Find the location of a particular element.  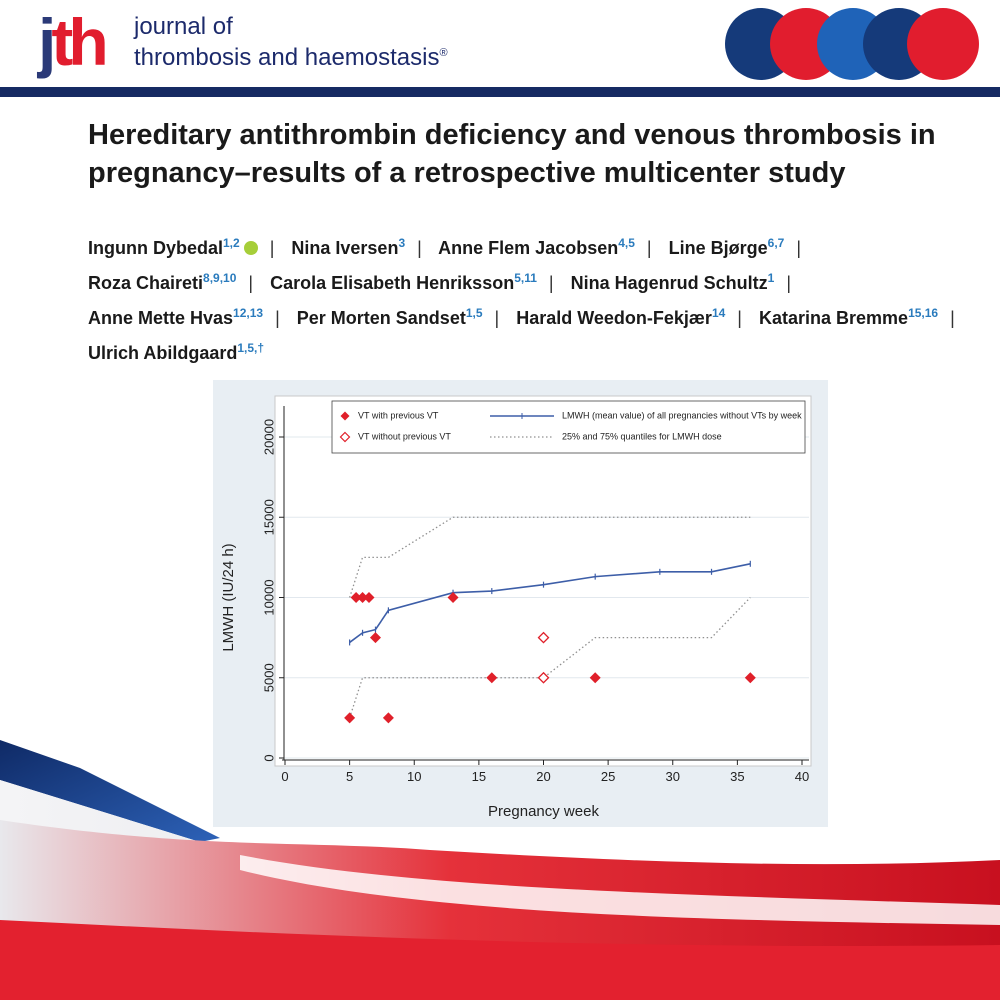

author-name: Harald Weedon-Fekjær14 is located at coordinates (621, 317).